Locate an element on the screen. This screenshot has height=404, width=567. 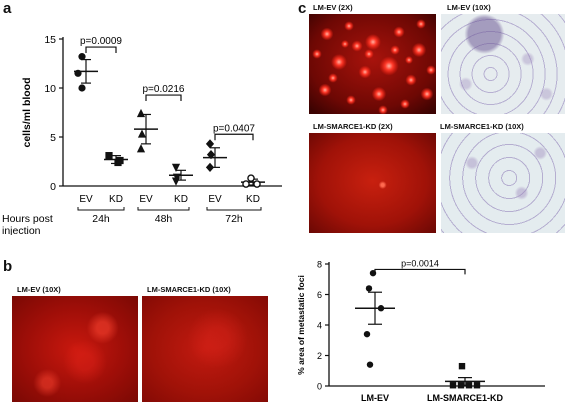
time-label: 24h is located at coordinates (101, 219).